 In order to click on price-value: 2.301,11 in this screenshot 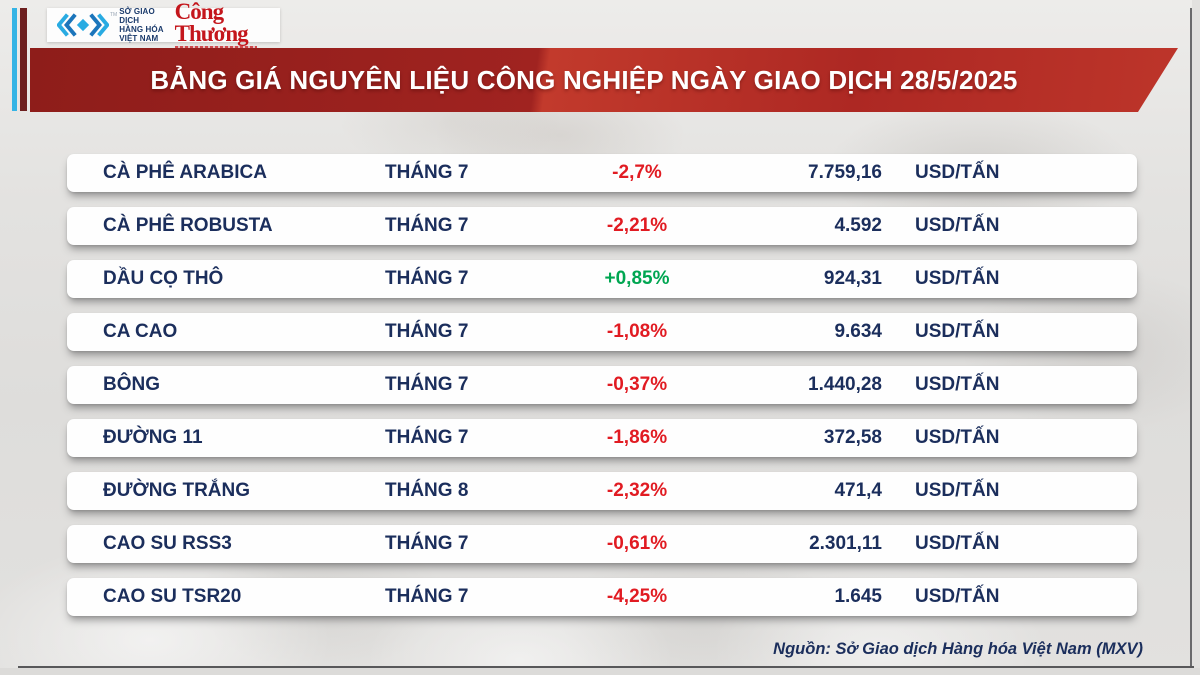, I will do `click(845, 543)`.